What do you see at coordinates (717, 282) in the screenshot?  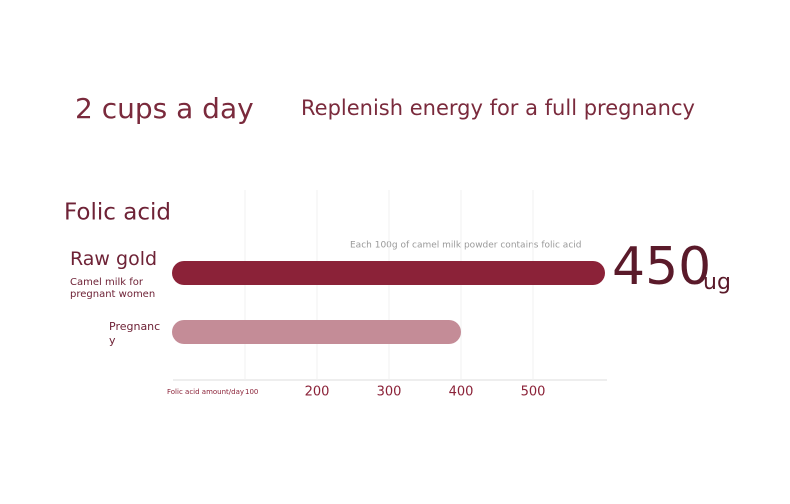 I see `highlight-unit: ug` at bounding box center [717, 282].